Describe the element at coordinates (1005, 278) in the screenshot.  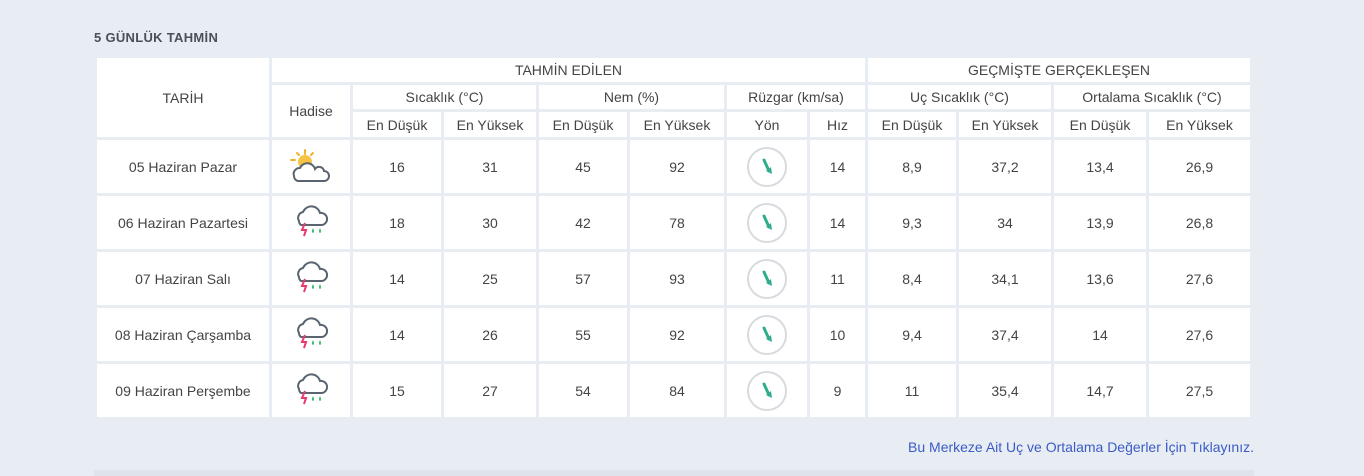
I see `ext-max-cell: 34,1` at that location.